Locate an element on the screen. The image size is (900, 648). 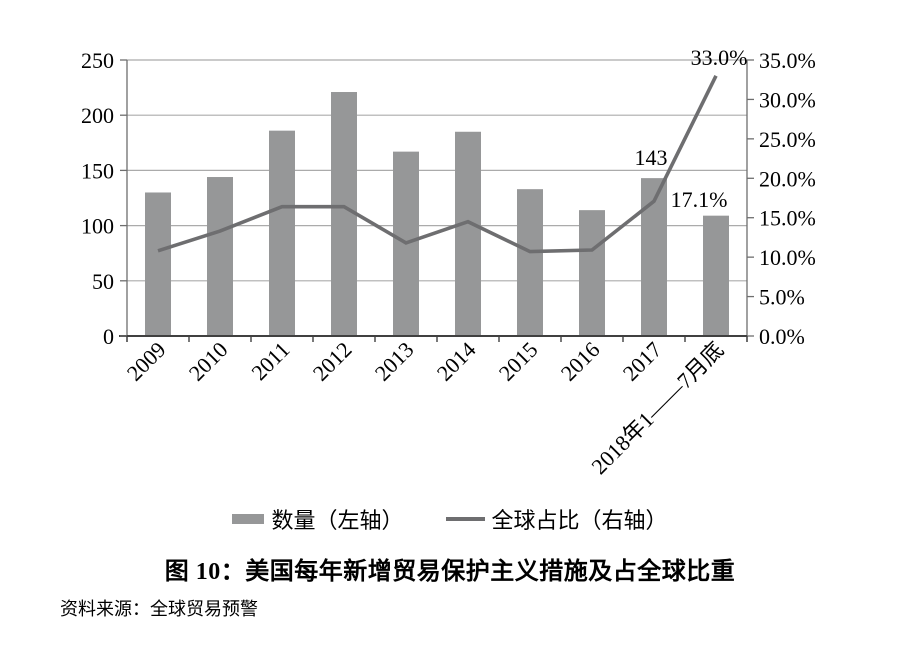
right-axis-tick-label: 30.0% is located at coordinates (787, 99).